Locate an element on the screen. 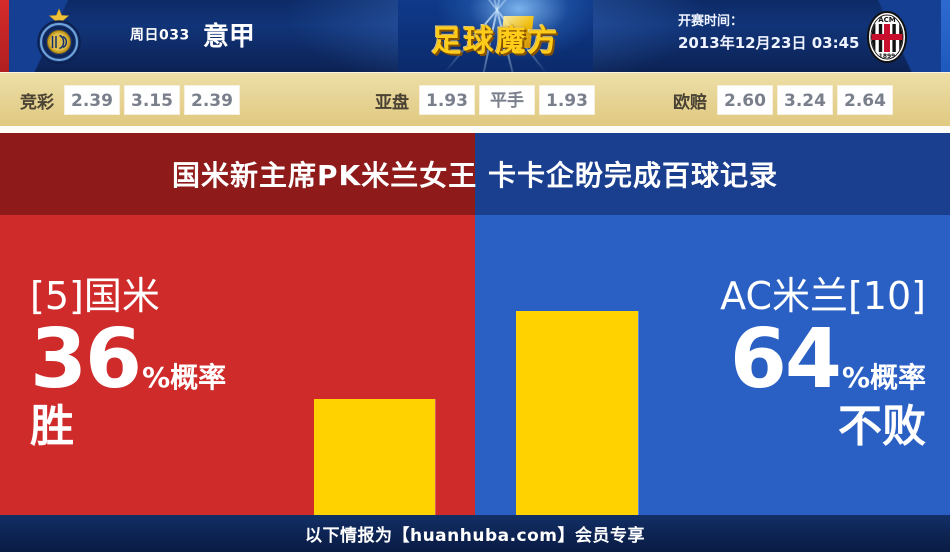 The height and width of the screenshot is (552, 950). header-left-red-edge is located at coordinates (4, 36).